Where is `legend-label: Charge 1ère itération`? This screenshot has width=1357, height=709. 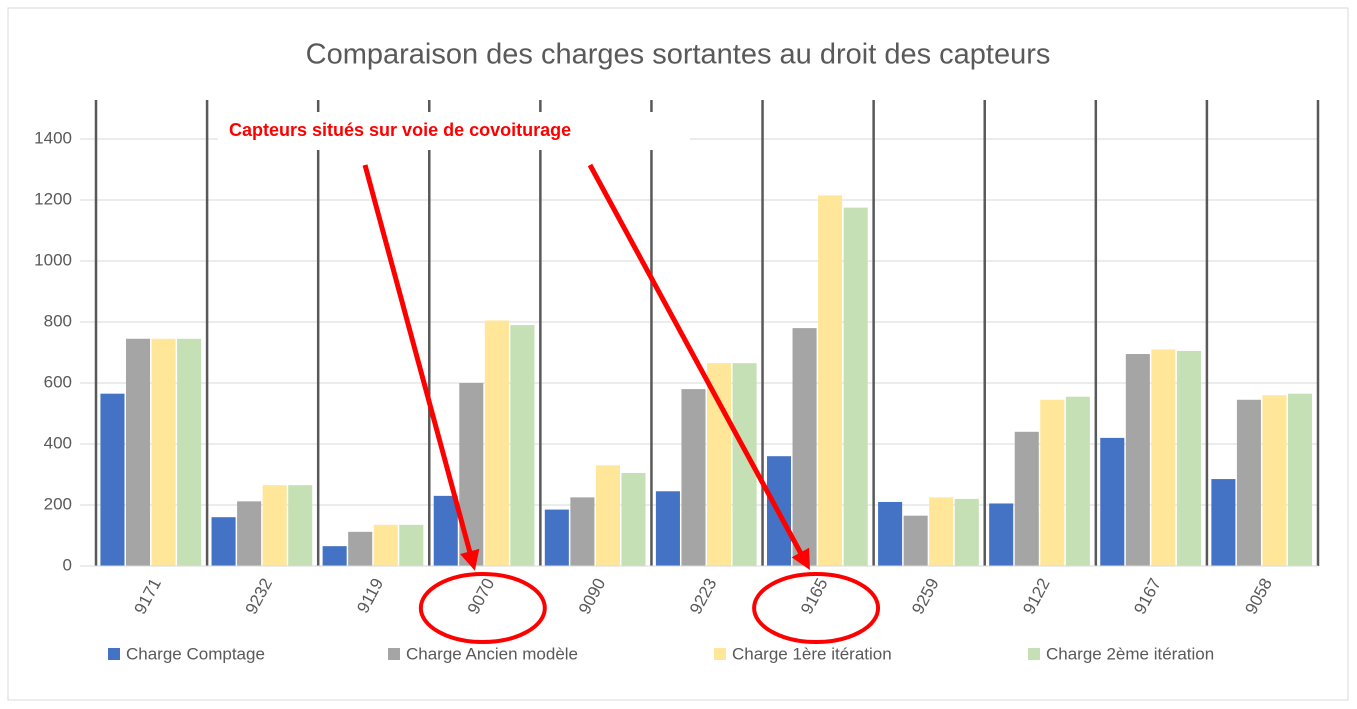
legend-label: Charge 1ère itération is located at coordinates (812, 653).